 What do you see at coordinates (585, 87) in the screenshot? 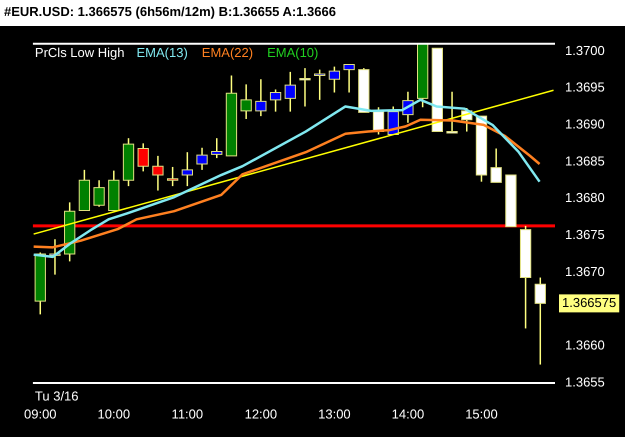
I see `y-tick-label: 1.3695` at bounding box center [585, 87].